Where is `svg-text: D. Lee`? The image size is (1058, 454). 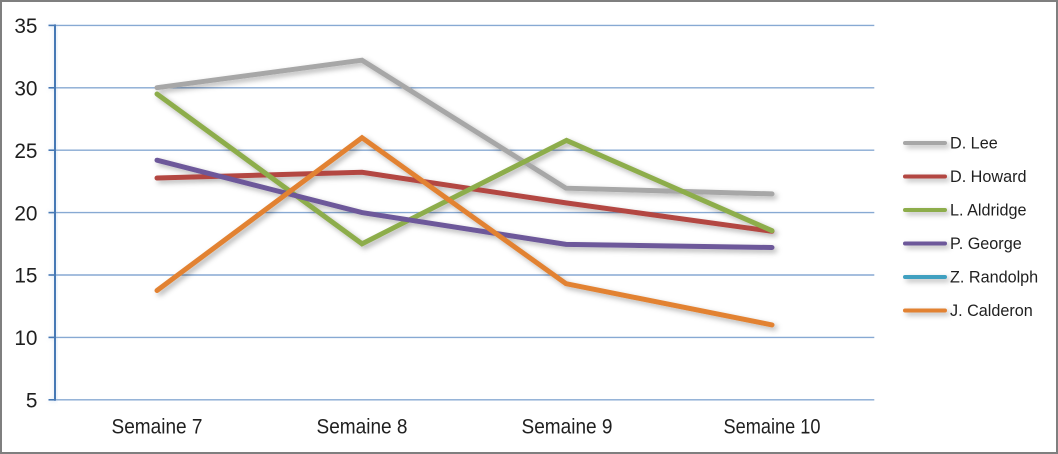
svg-text: D. Lee is located at coordinates (974, 144).